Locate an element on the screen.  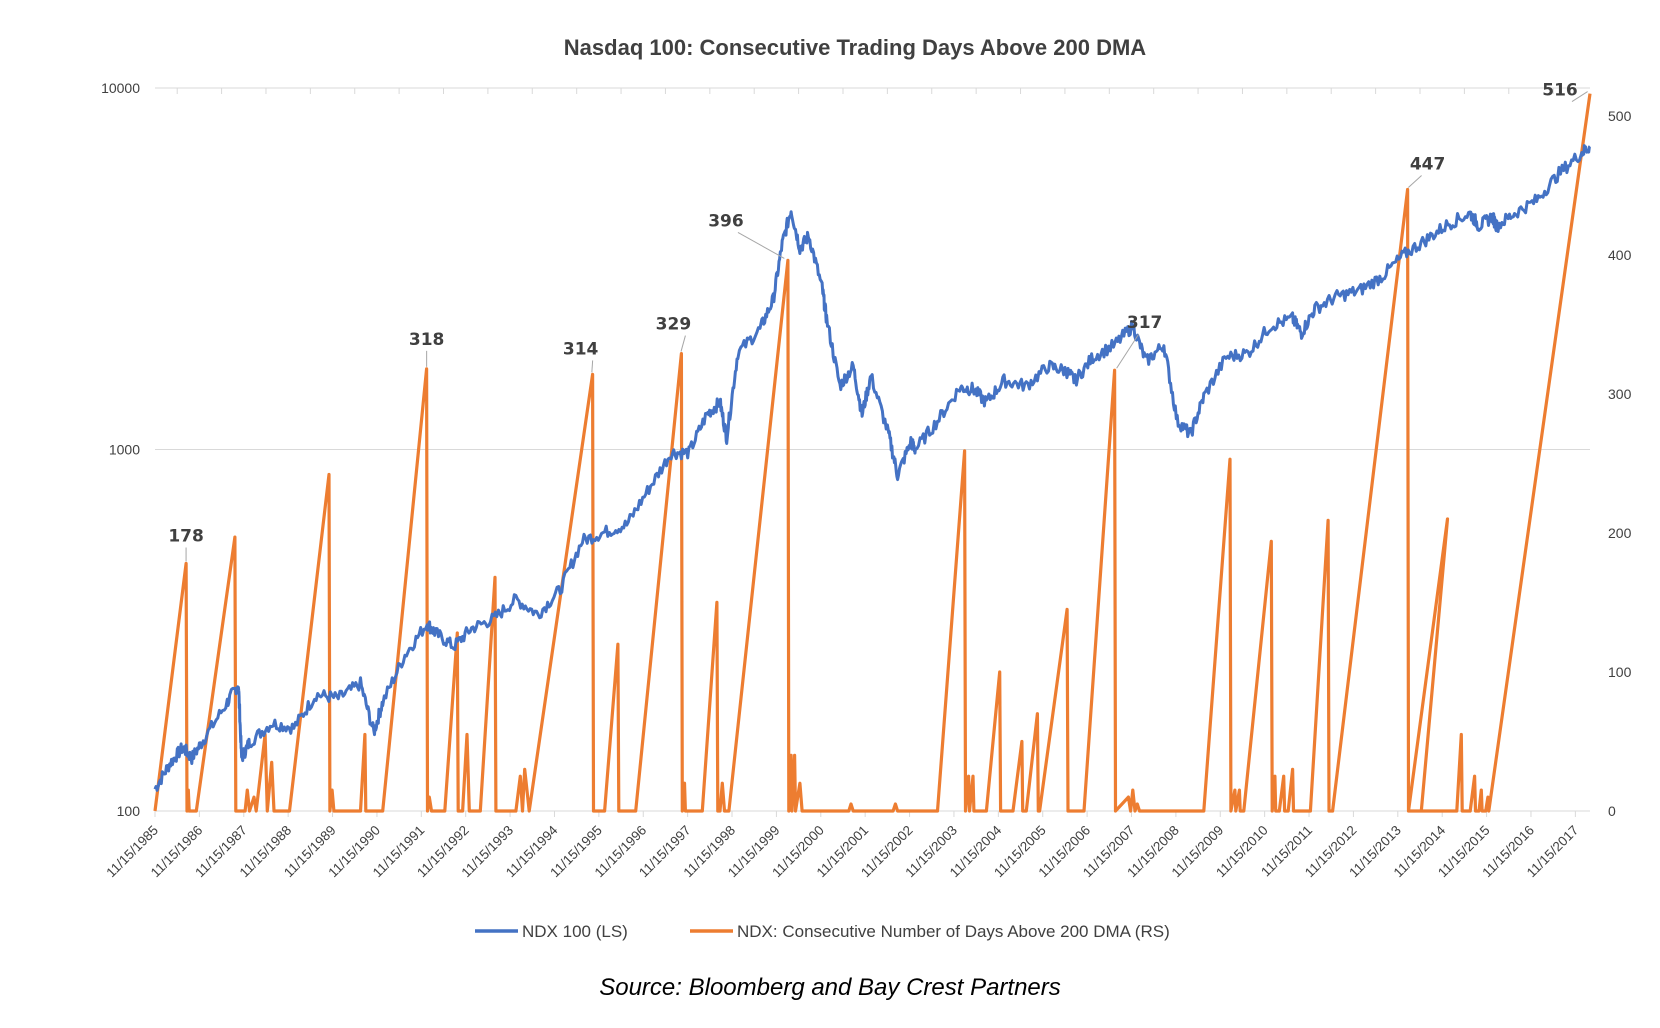
annotation-label: 314 is located at coordinates (581, 349).